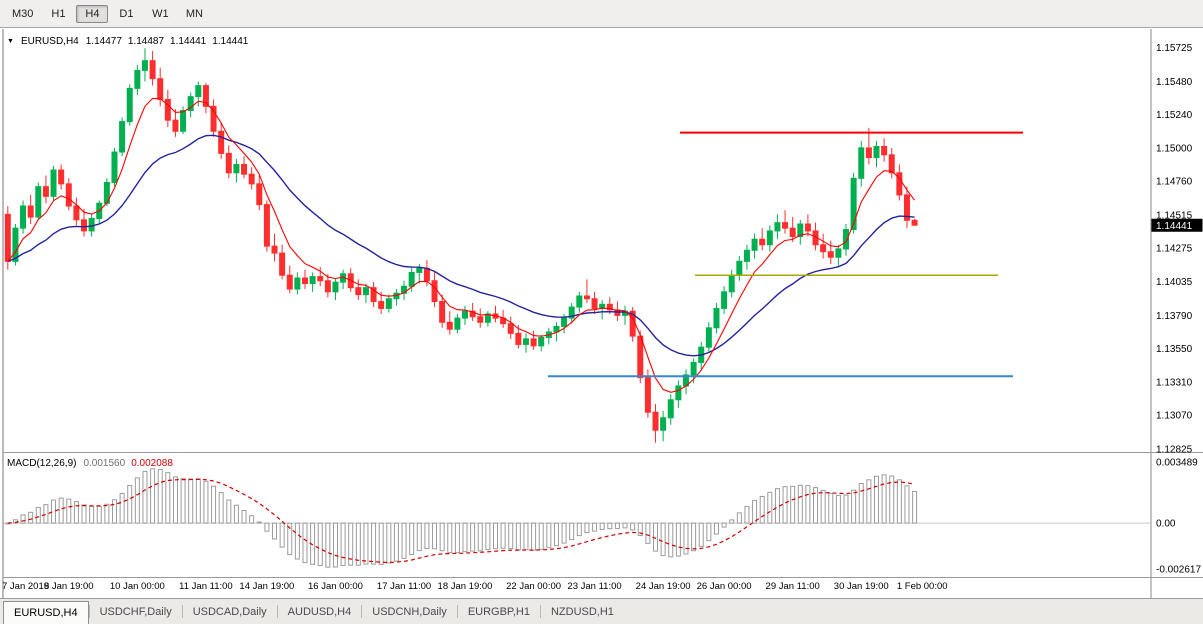  Describe the element at coordinates (146, 41) in the screenshot. I see `ohlc-value: 1.14487` at that location.